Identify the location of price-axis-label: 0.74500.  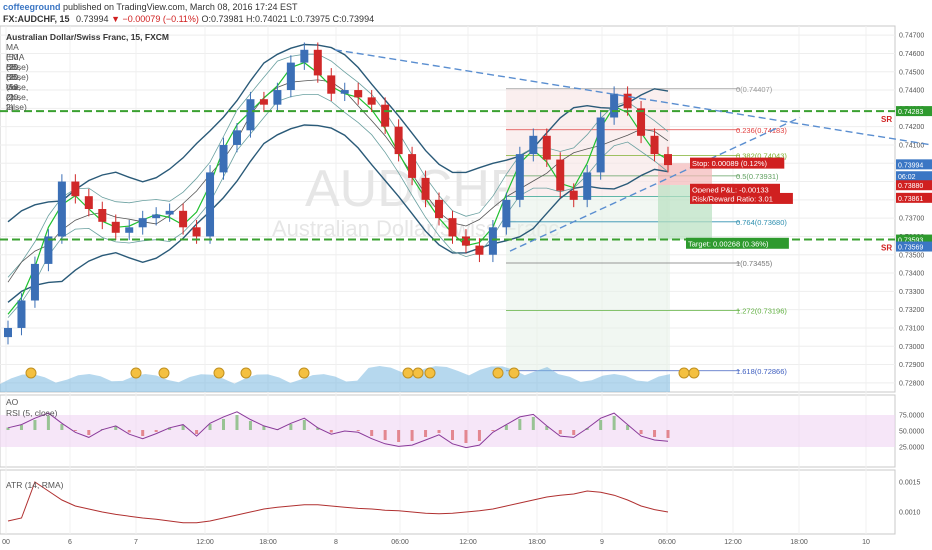
(911, 72).